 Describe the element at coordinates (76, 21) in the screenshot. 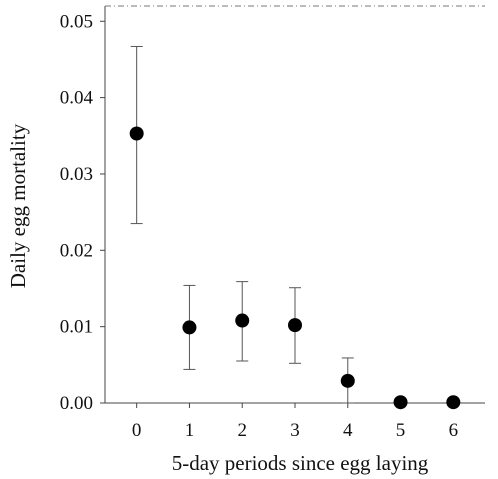

I see `y-tick-label: 0.05` at that location.